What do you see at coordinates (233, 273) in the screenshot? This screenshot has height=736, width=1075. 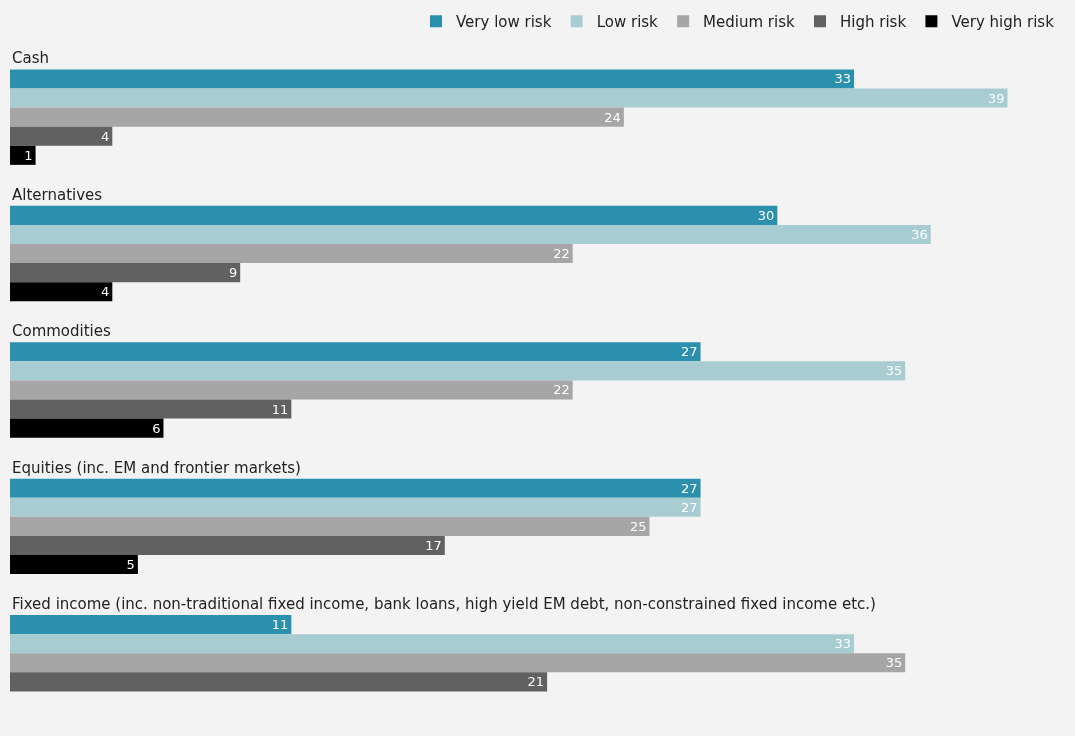 I see `data-label: 9` at bounding box center [233, 273].